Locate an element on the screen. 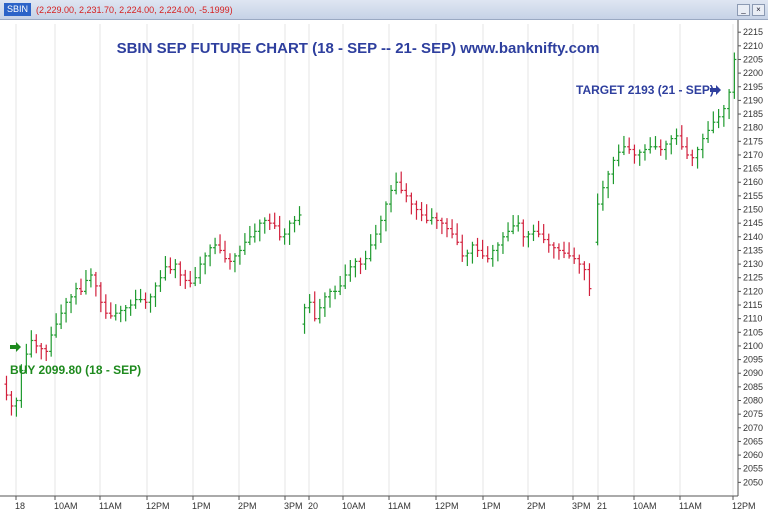  y-tick-label: 2165 is located at coordinates (753, 169).